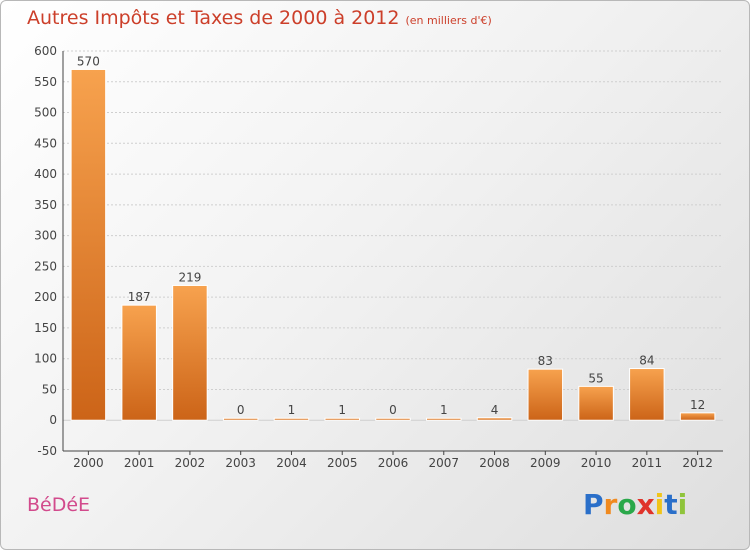  What do you see at coordinates (240, 419) in the screenshot?
I see `bar-2003` at bounding box center [240, 419].